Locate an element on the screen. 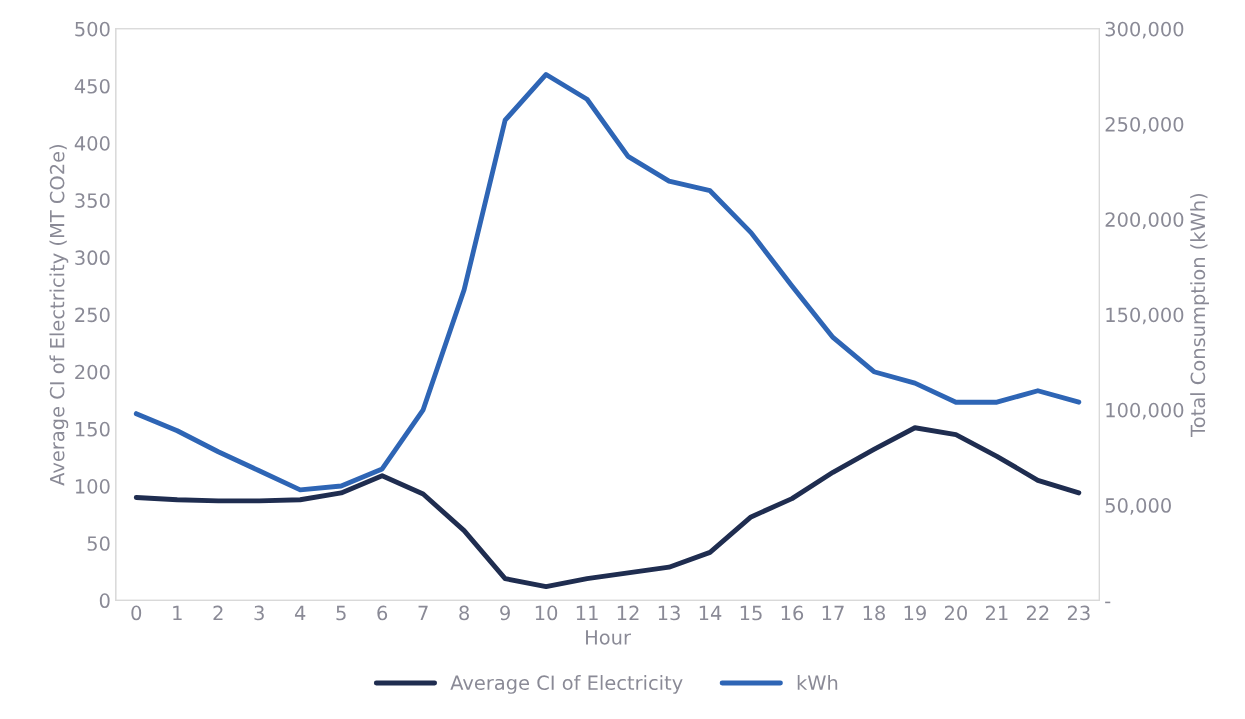  x-tick-label: 17 is located at coordinates (833, 612).